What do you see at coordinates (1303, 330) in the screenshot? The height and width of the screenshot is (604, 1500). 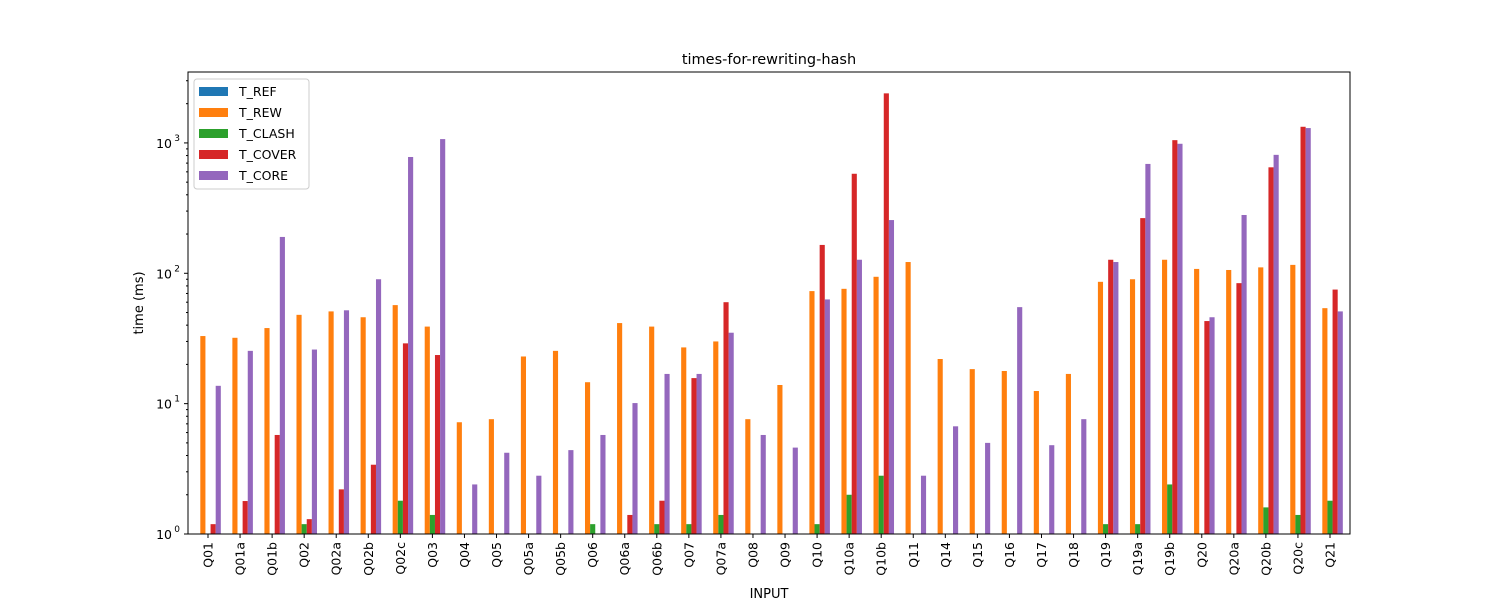 I see `bar-t-cover-q20c` at bounding box center [1303, 330].